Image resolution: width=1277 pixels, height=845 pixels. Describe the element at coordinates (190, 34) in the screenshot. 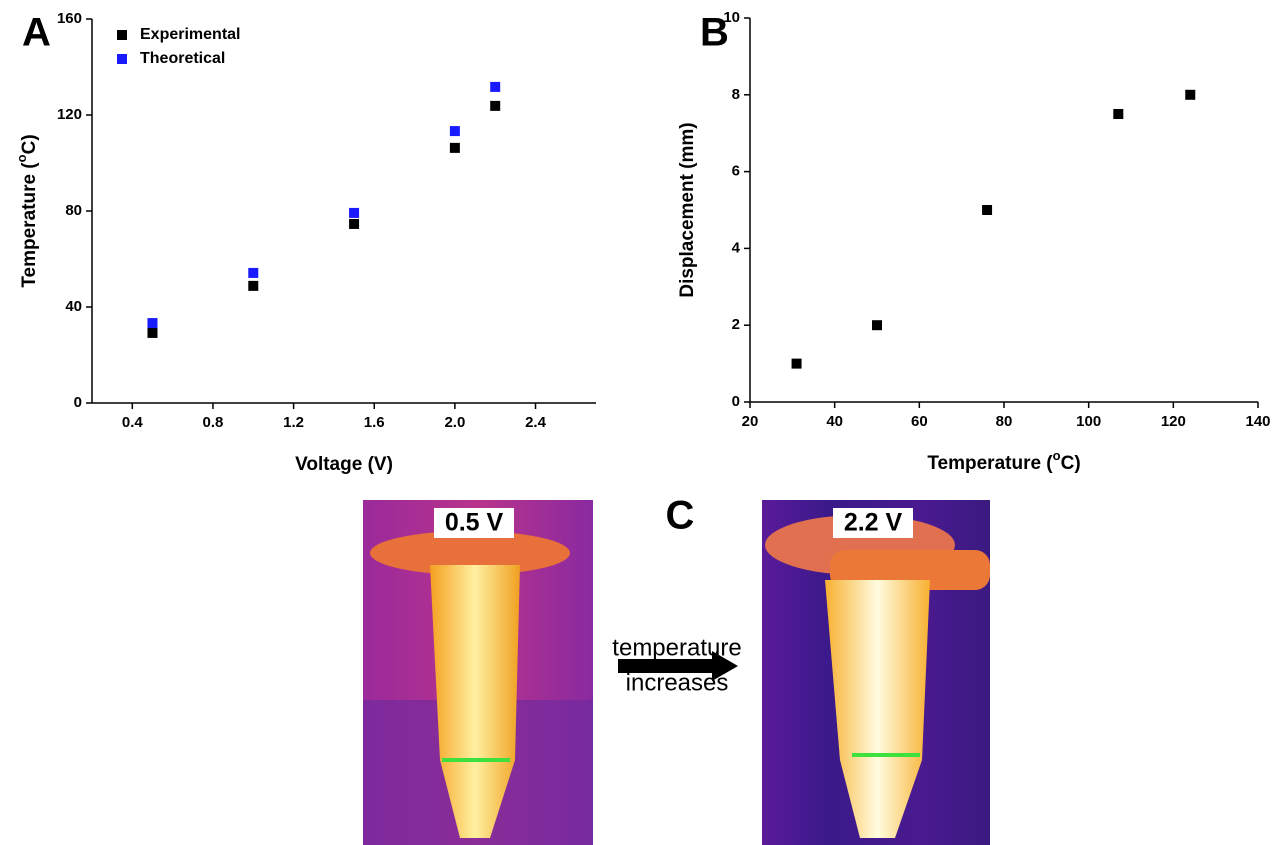

I see `legend-label: Experimental` at that location.